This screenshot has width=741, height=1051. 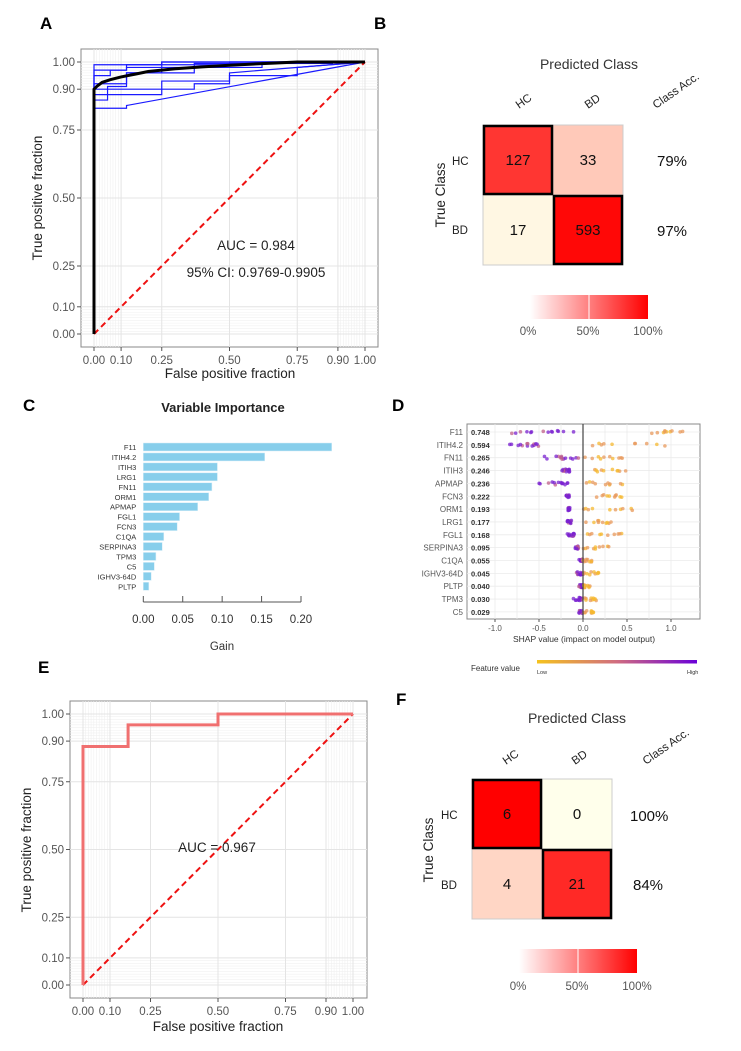 I want to click on cm-title: Predicted Class, so click(x=589, y=64).